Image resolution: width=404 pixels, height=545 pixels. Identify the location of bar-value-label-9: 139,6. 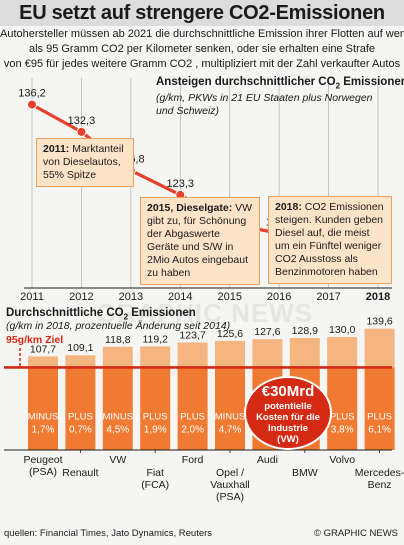
(379, 322).